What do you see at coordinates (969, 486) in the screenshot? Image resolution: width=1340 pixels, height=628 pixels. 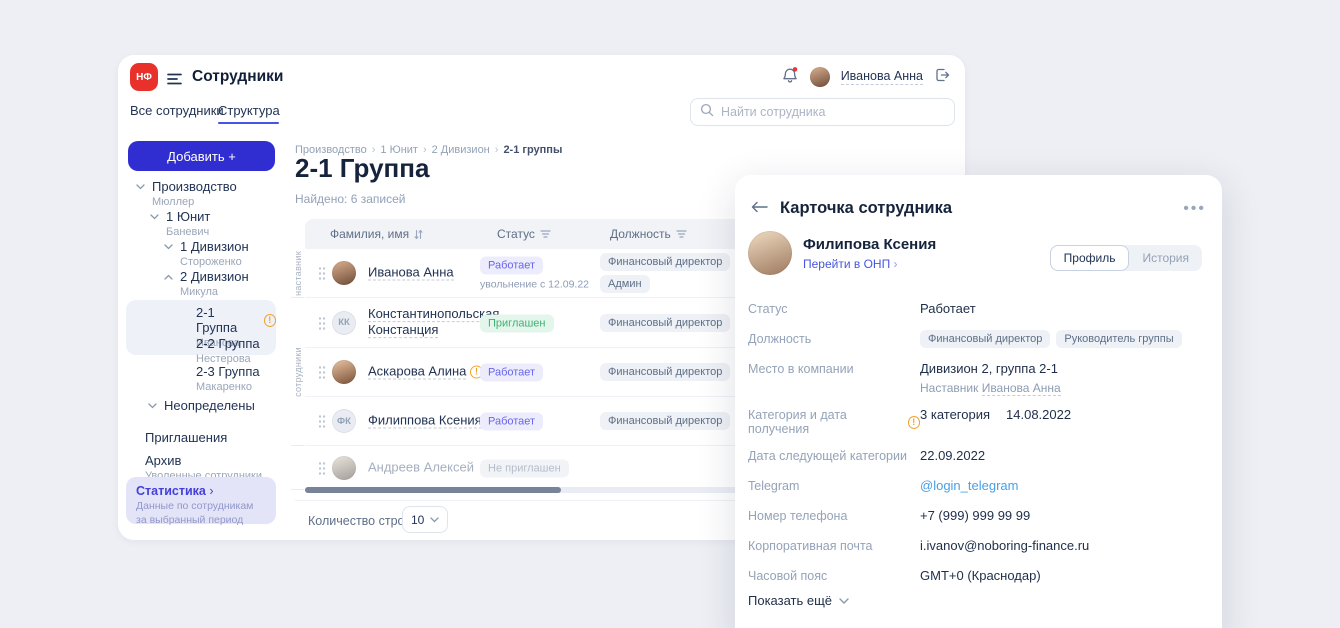 I see `telegram-link: @login_telegram` at bounding box center [969, 486].